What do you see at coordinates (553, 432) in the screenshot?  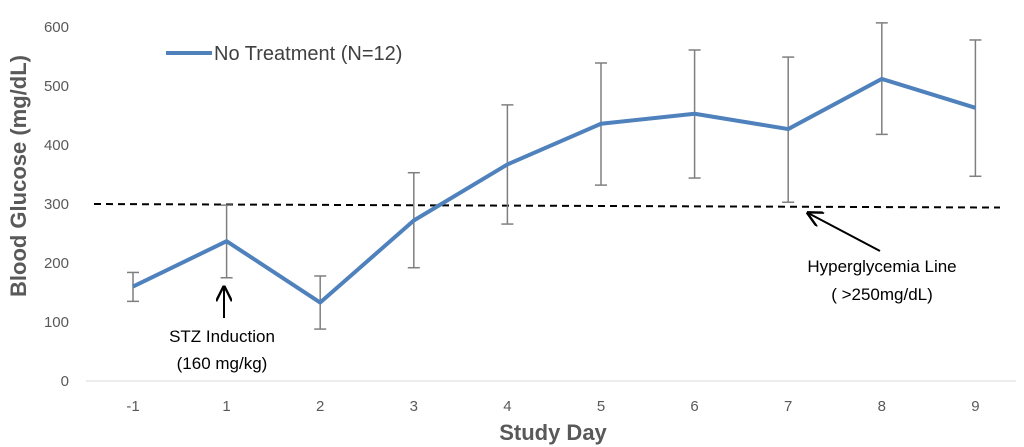 I see `x-axis-title: Study Day` at bounding box center [553, 432].